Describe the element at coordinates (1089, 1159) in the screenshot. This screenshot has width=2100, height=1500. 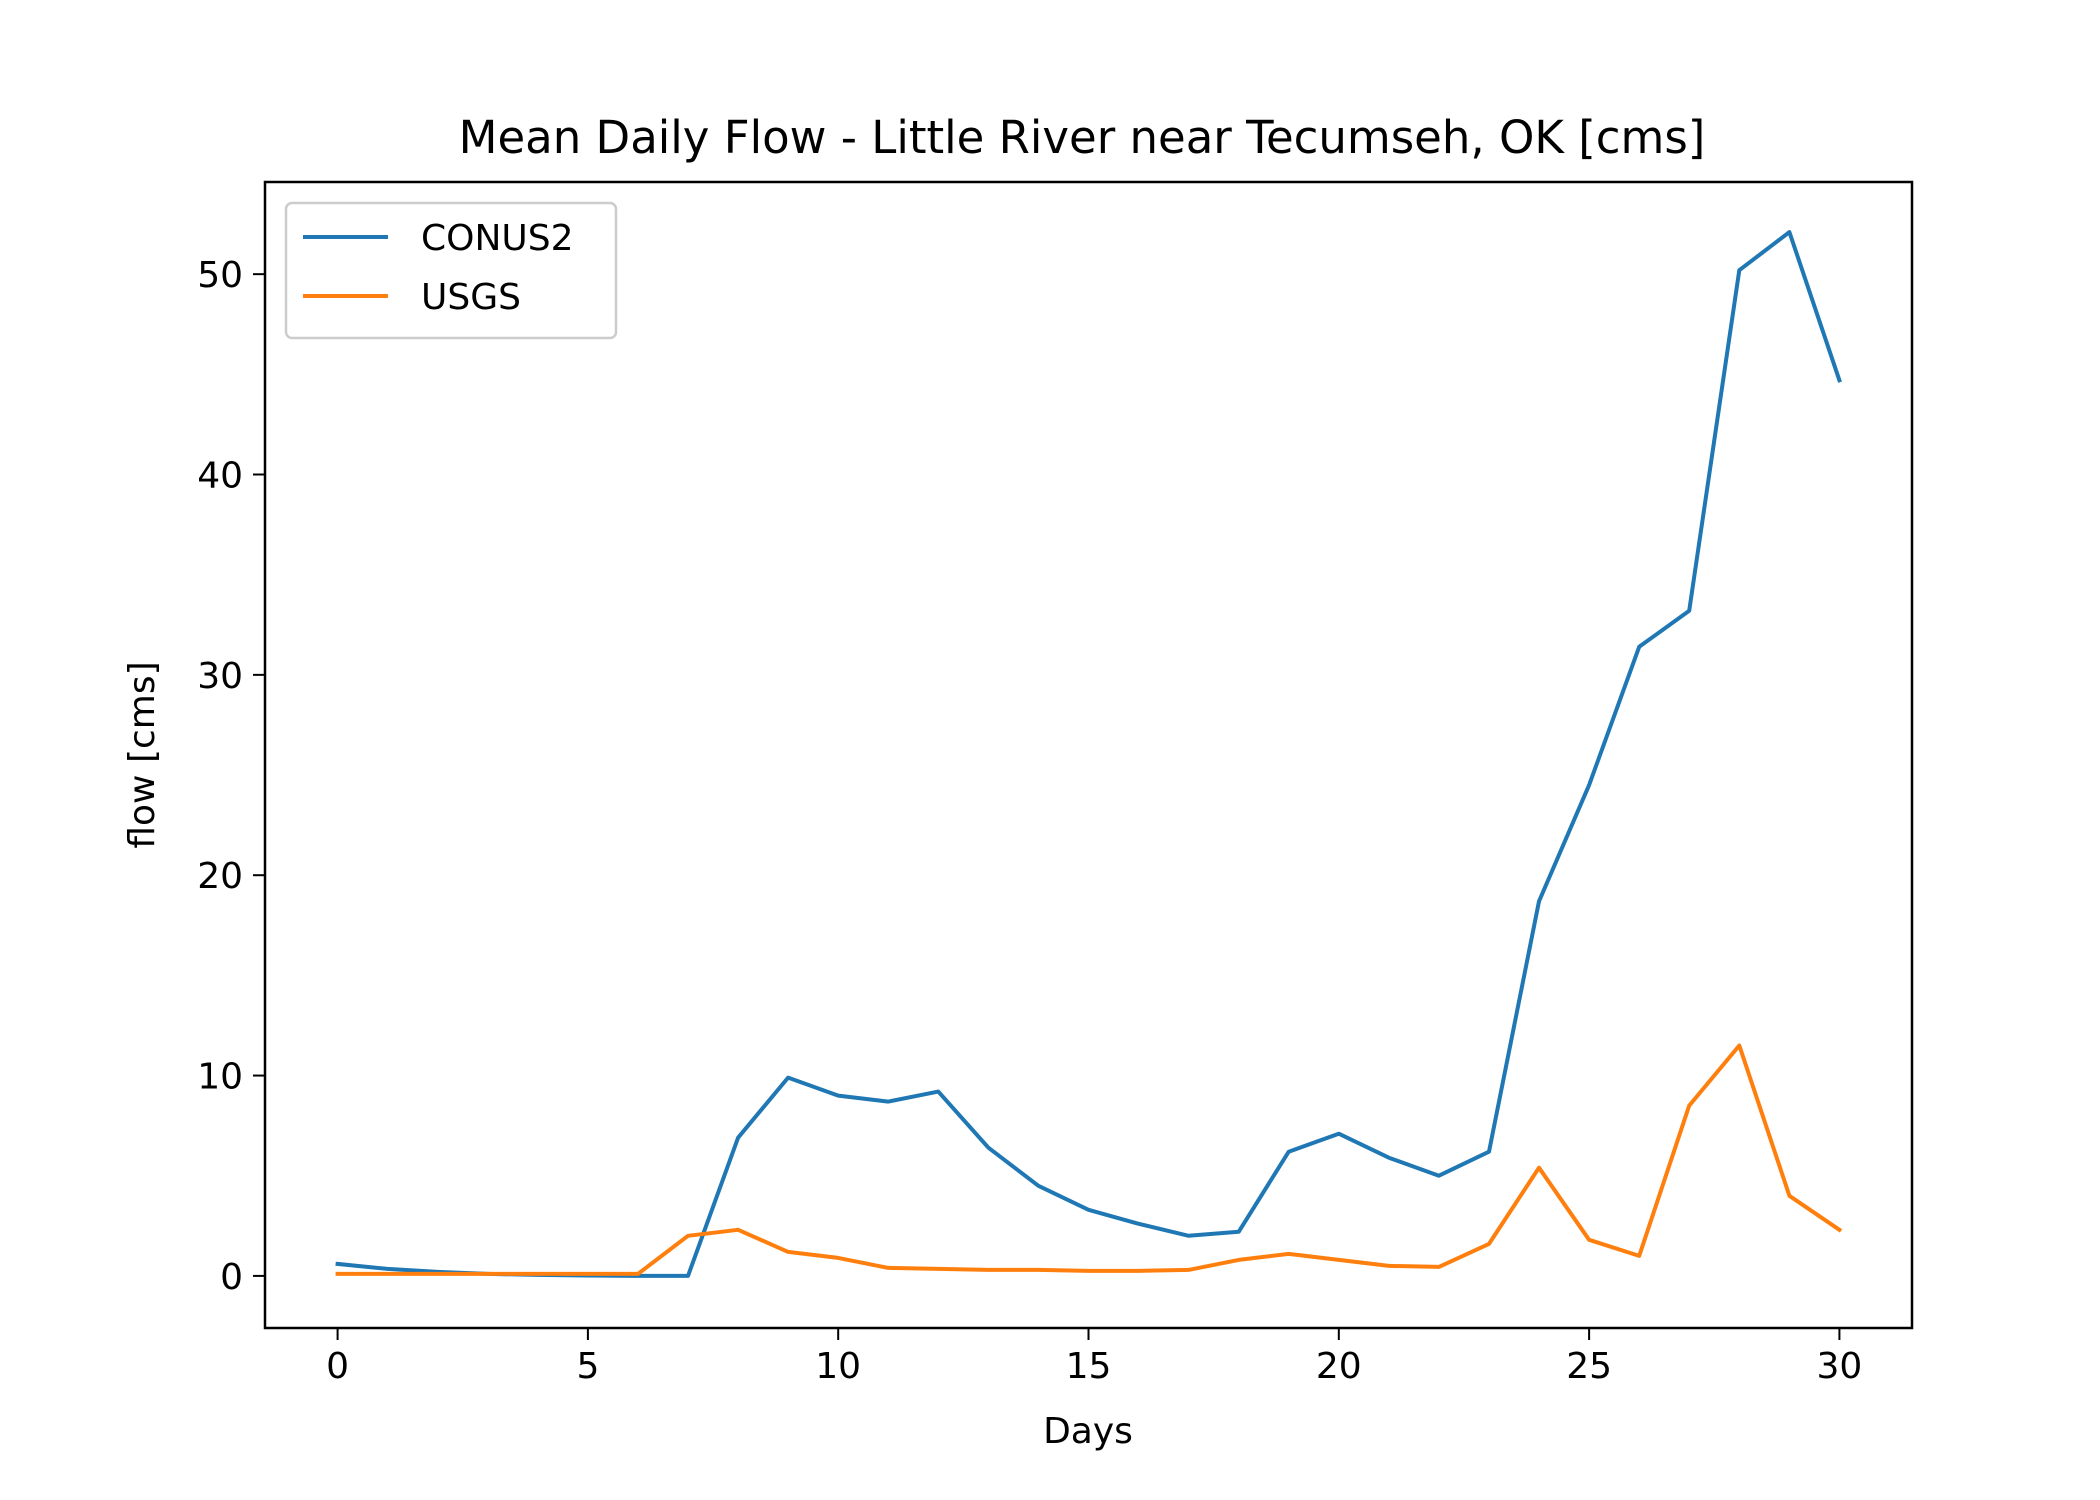
I see `series-line-usgs` at that location.